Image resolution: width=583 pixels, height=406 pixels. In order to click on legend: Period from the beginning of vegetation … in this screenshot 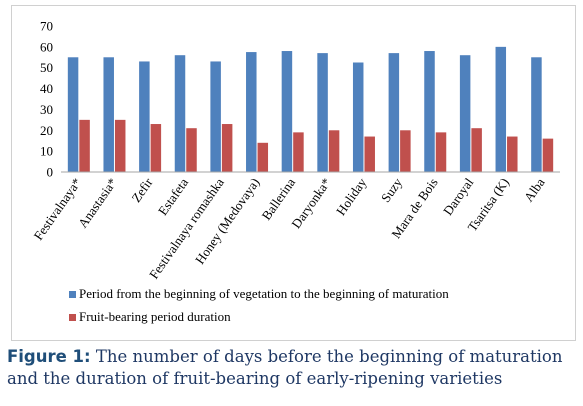, I will do `click(259, 305)`.